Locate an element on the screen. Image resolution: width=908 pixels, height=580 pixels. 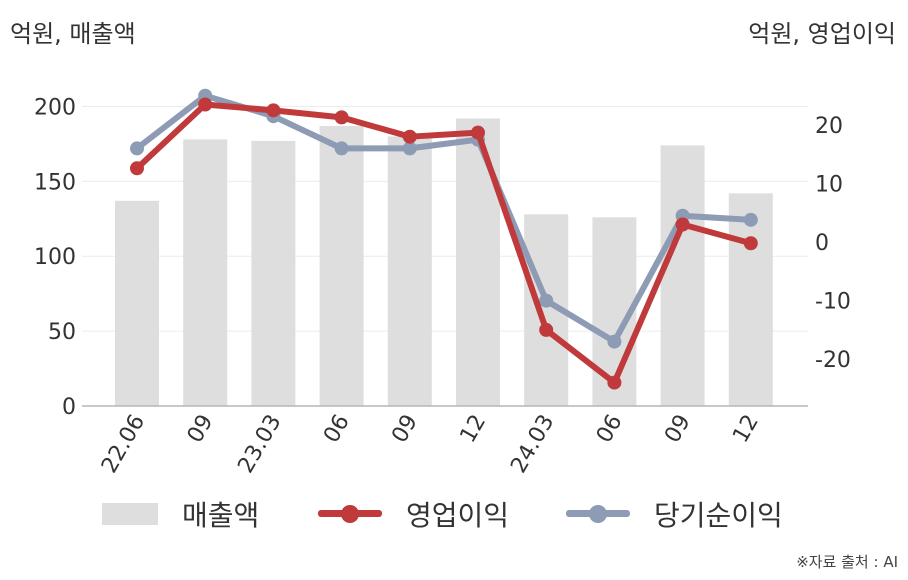
left-y-tick-label: 100 is located at coordinates (55, 257).